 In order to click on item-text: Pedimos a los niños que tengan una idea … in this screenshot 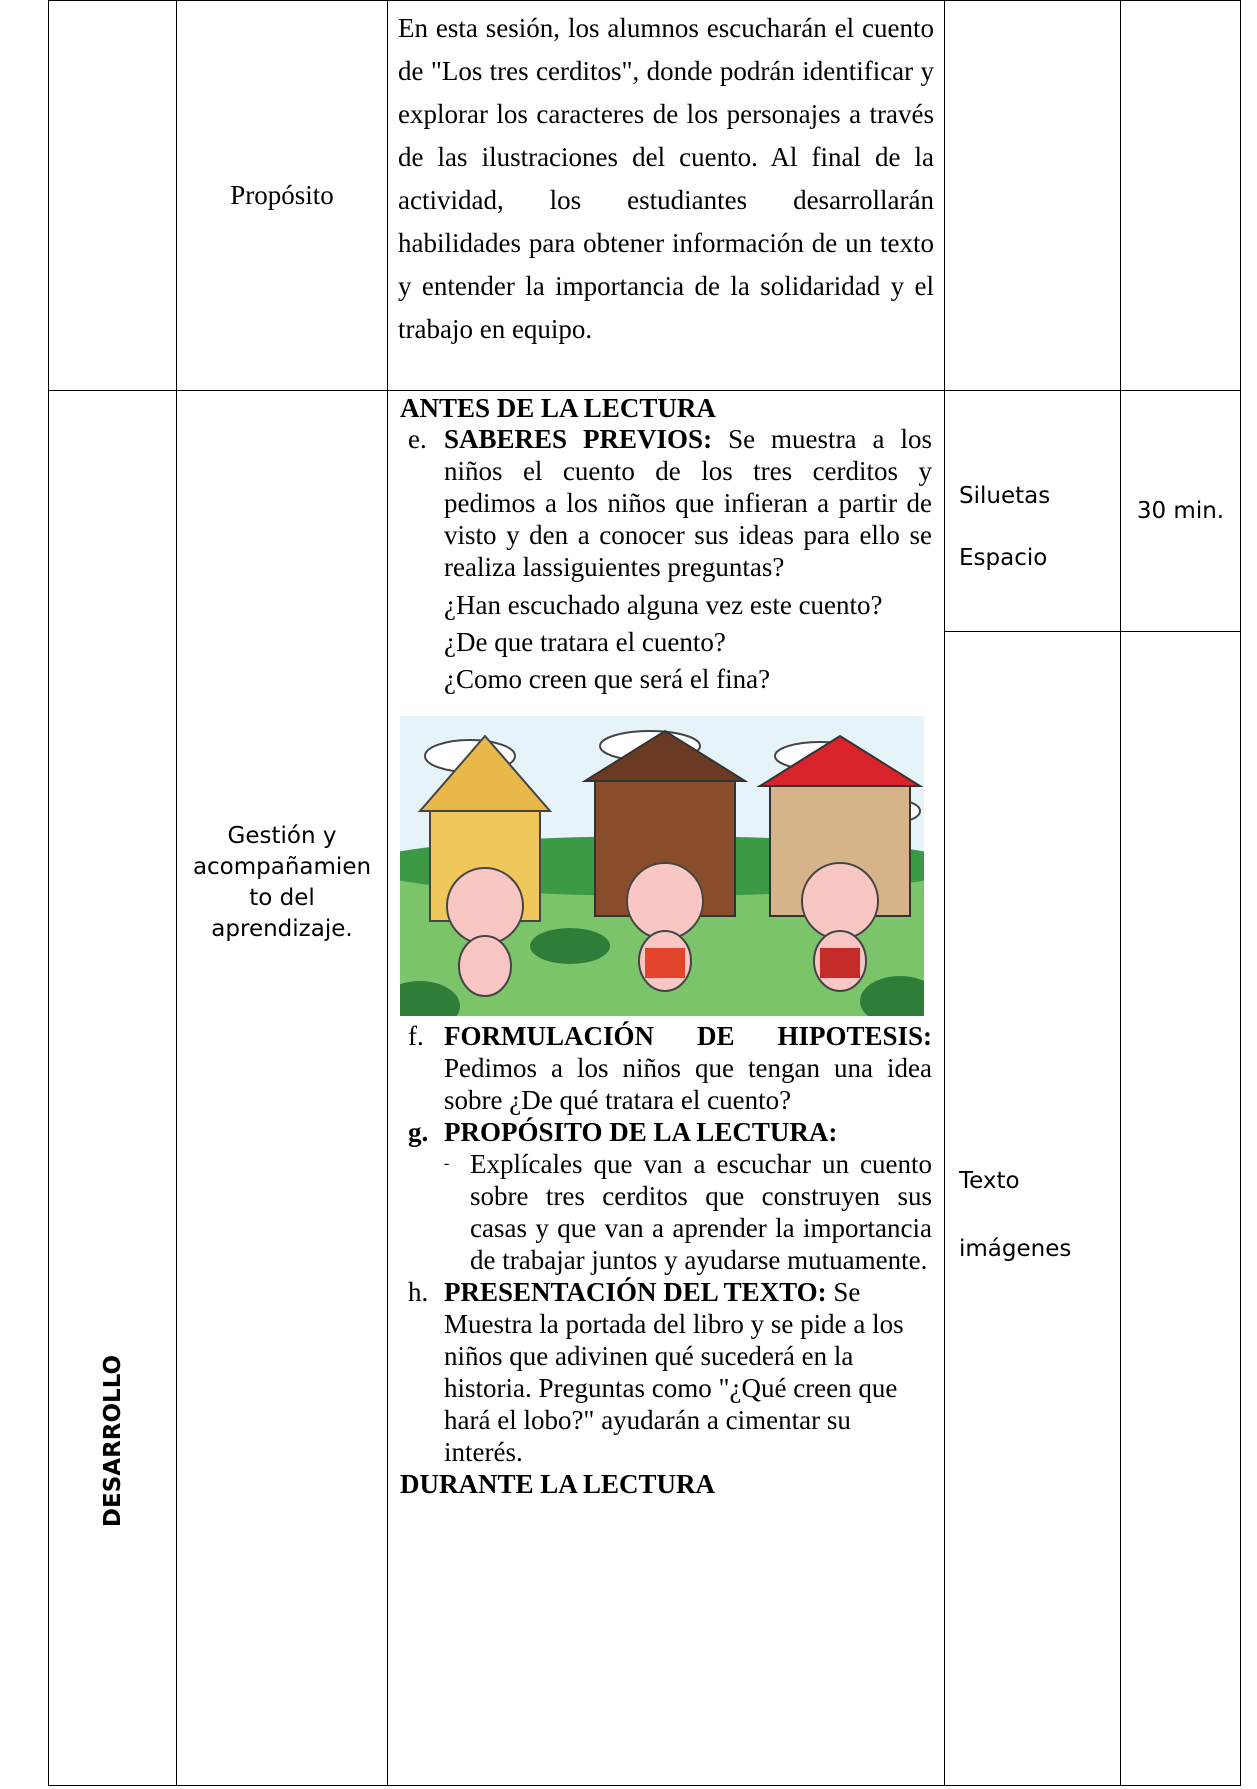, I will do `click(688, 1084)`.